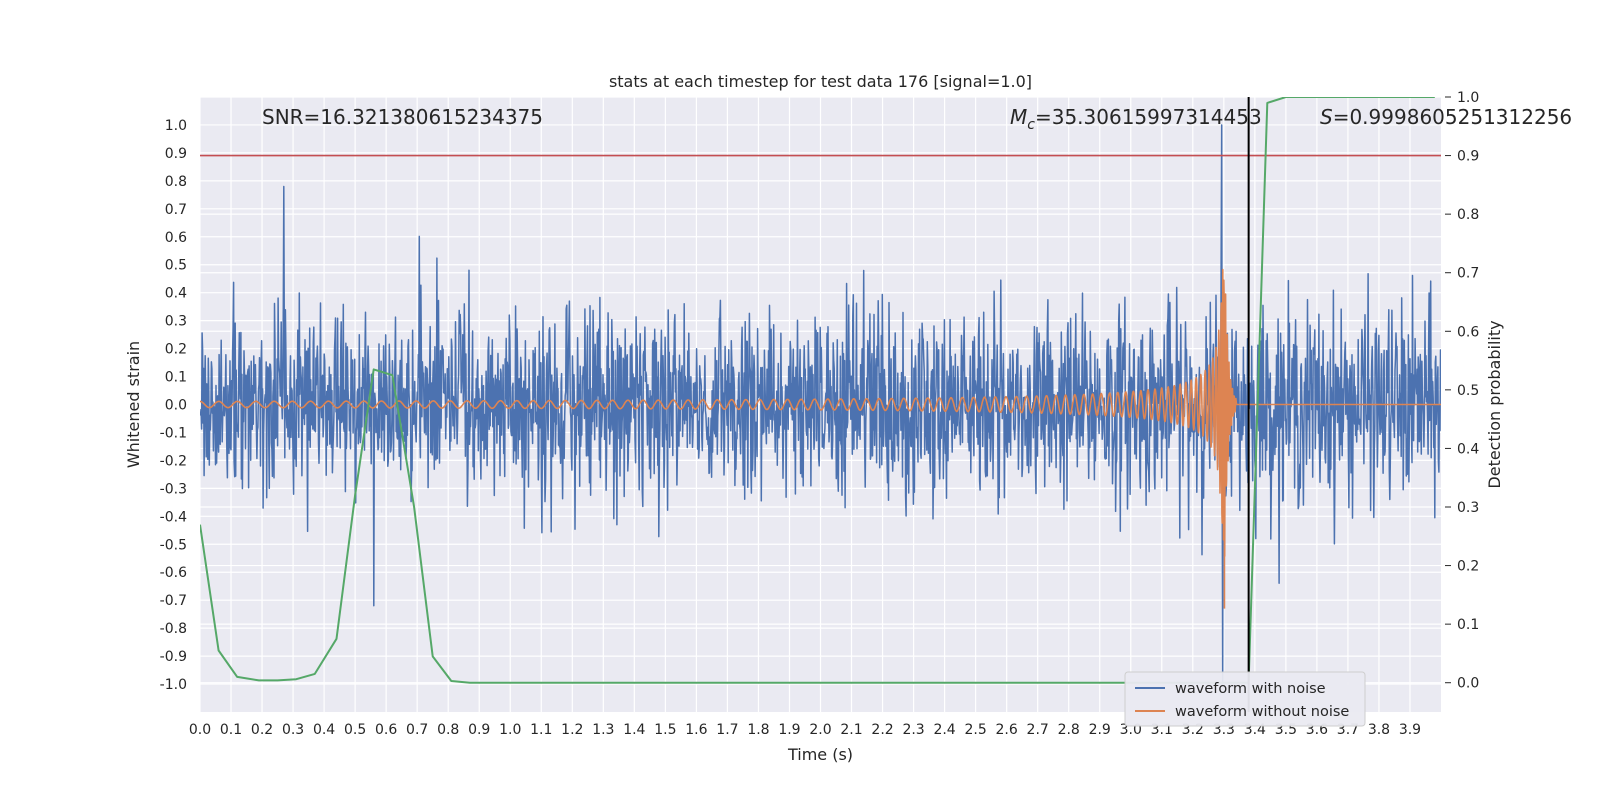  Describe the element at coordinates (231, 730) in the screenshot. I see `x-tick-label: 0.1` at that location.